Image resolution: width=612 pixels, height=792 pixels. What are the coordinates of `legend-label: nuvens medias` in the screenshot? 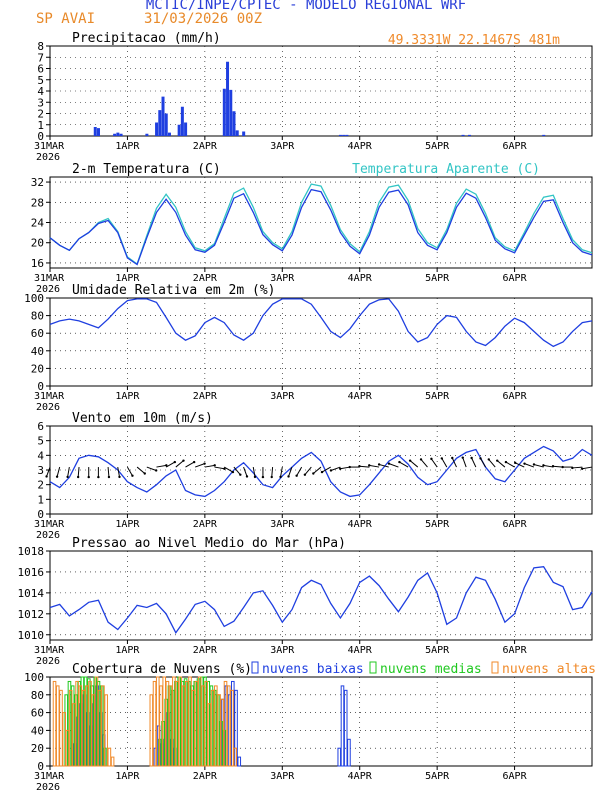 It's located at (431, 669).